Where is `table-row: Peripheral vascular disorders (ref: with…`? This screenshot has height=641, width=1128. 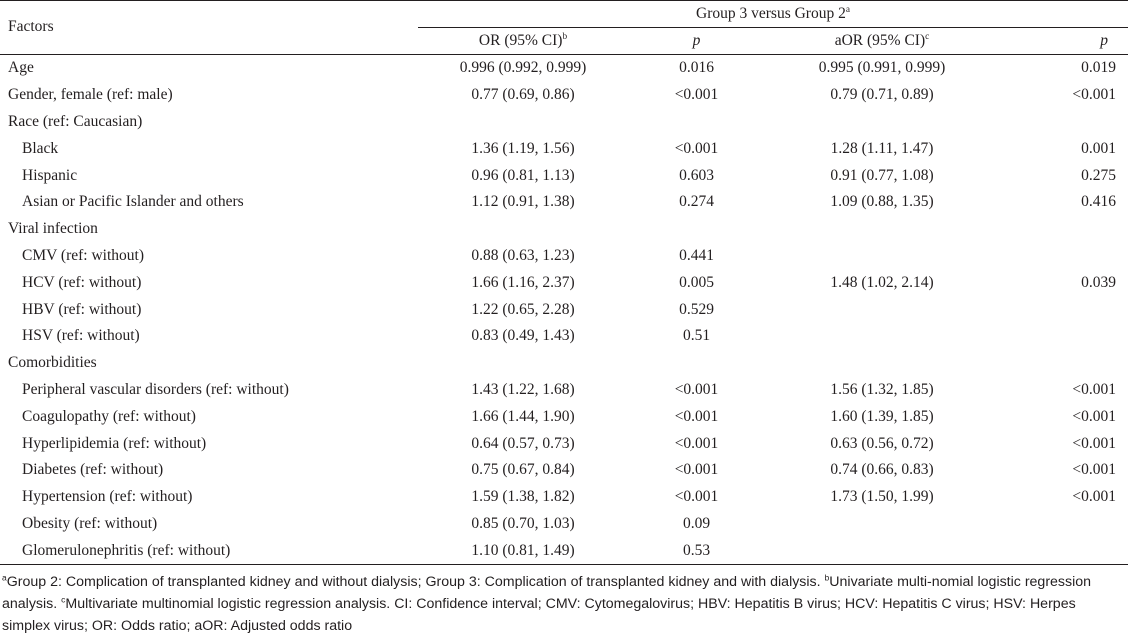 table-row: Peripheral vascular disorders (ref: with… is located at coordinates (564, 390).